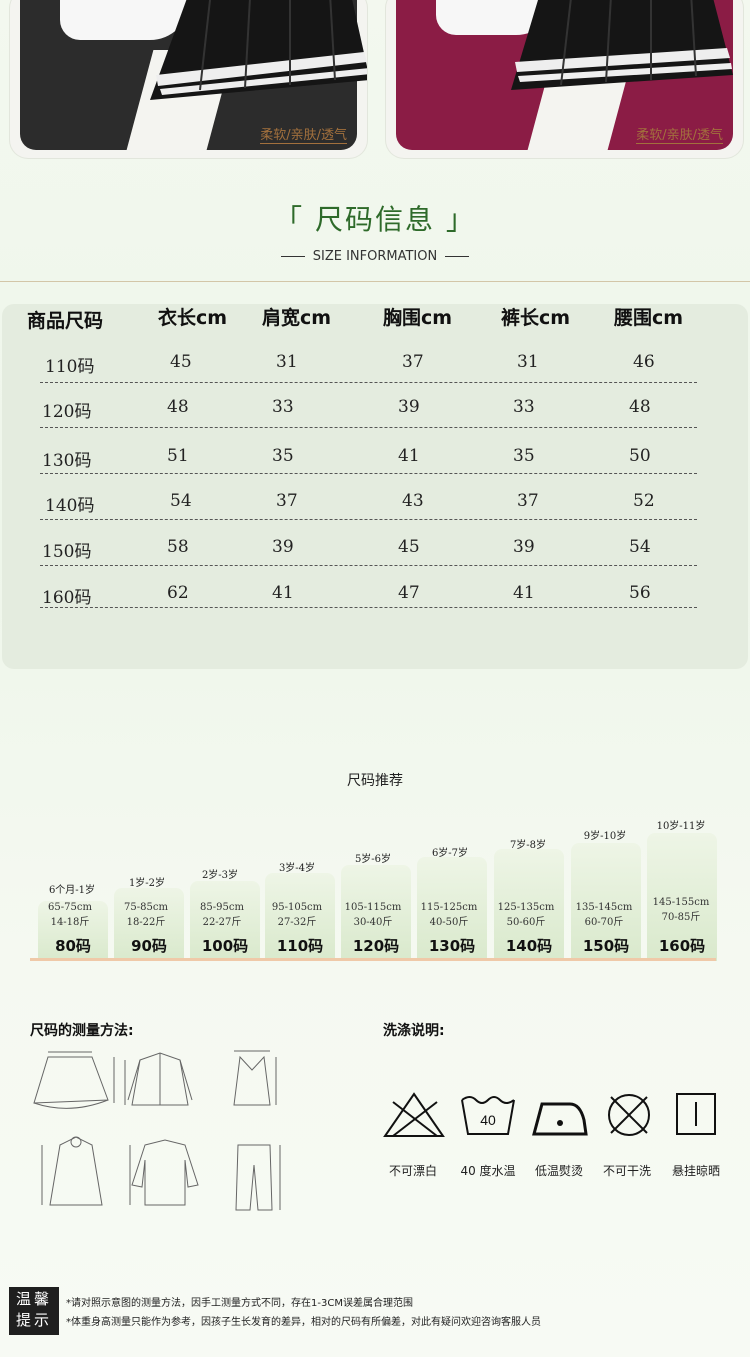  I want to click on recommend-age: 10岁-11岁, so click(681, 826).